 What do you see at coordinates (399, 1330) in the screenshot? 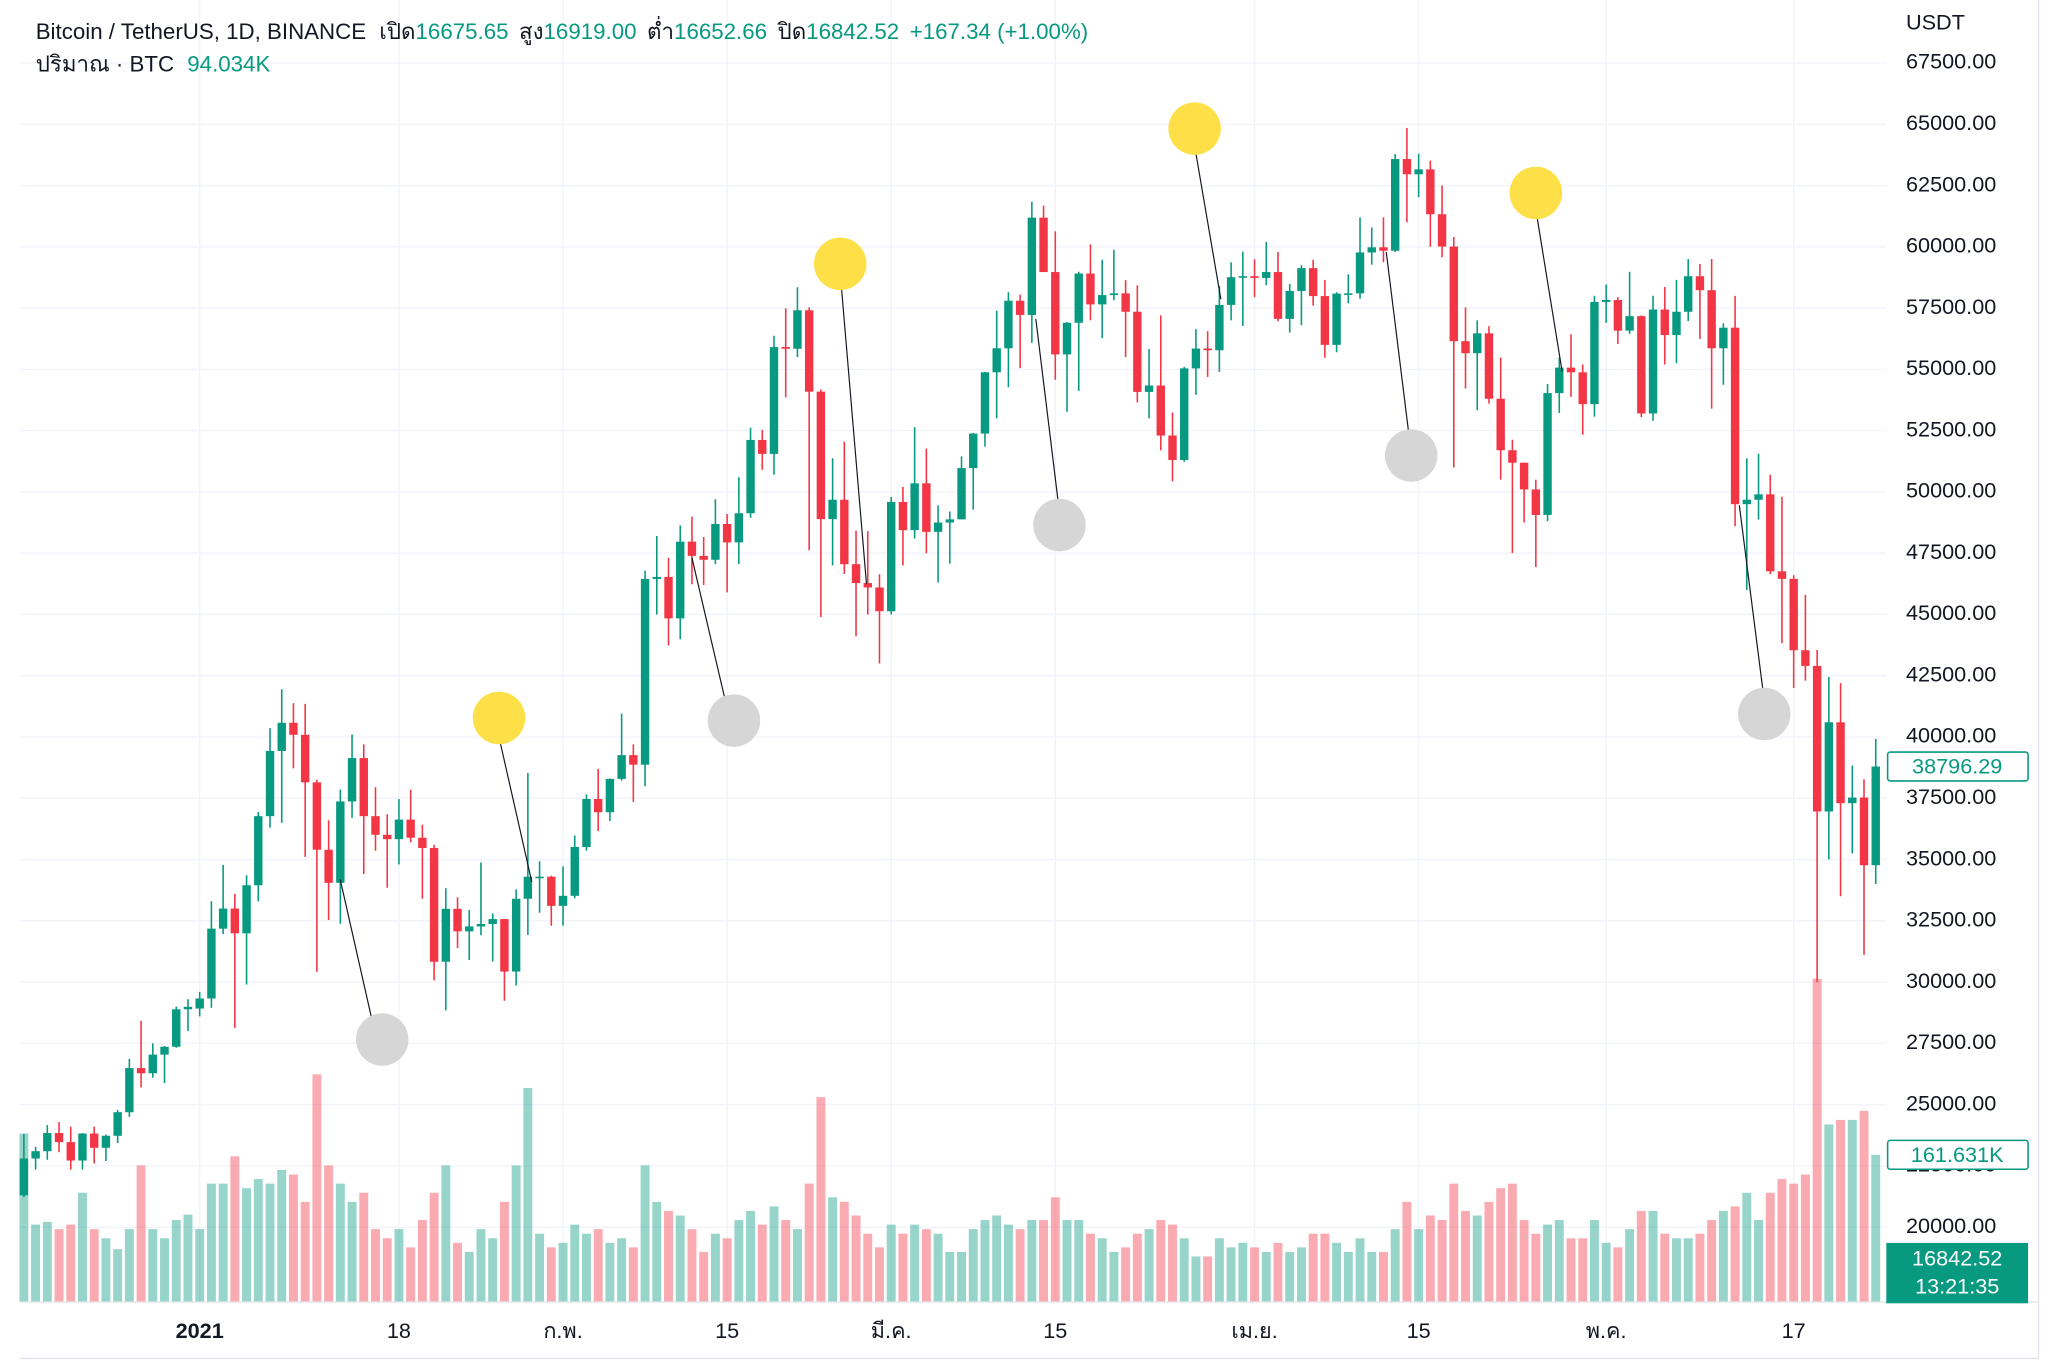
I see `x-tick-label: 18` at bounding box center [399, 1330].